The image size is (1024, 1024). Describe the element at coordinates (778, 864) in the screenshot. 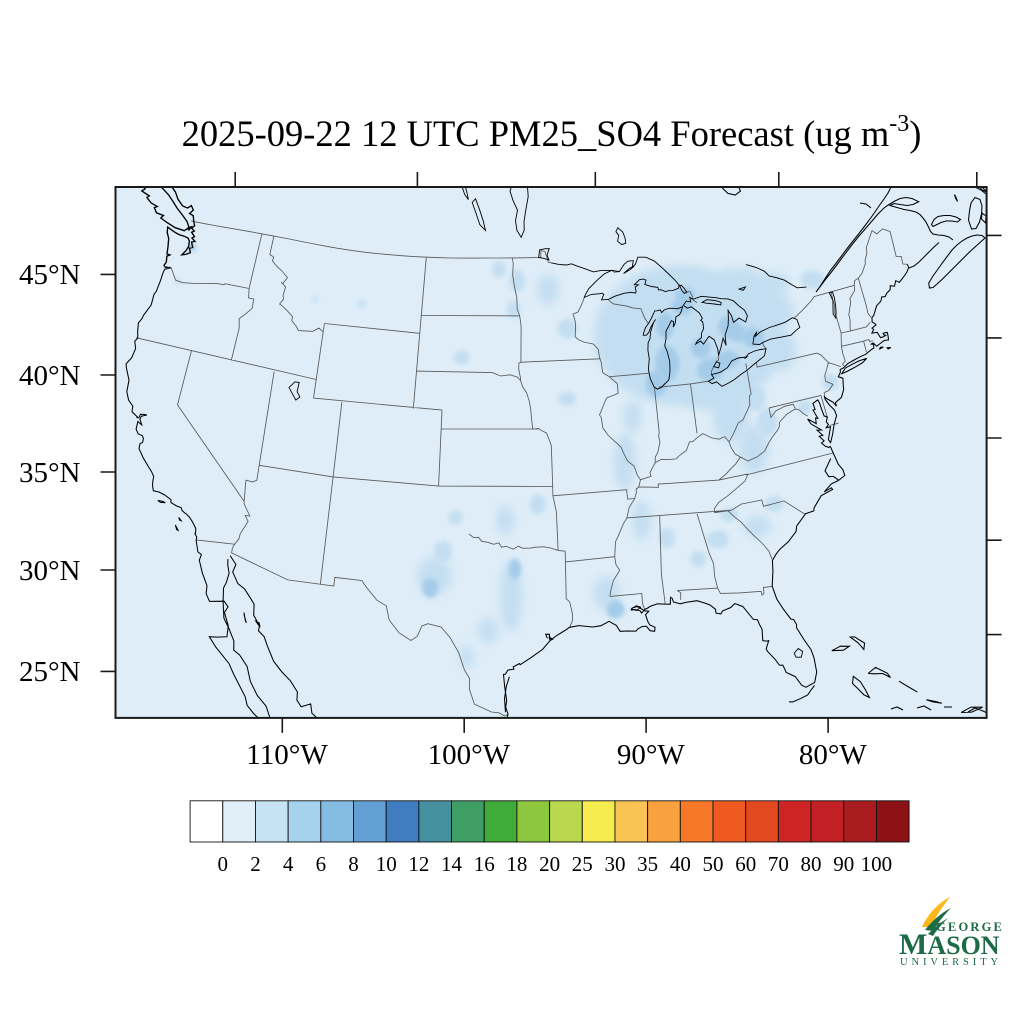

I see `svg-text: 70` at that location.